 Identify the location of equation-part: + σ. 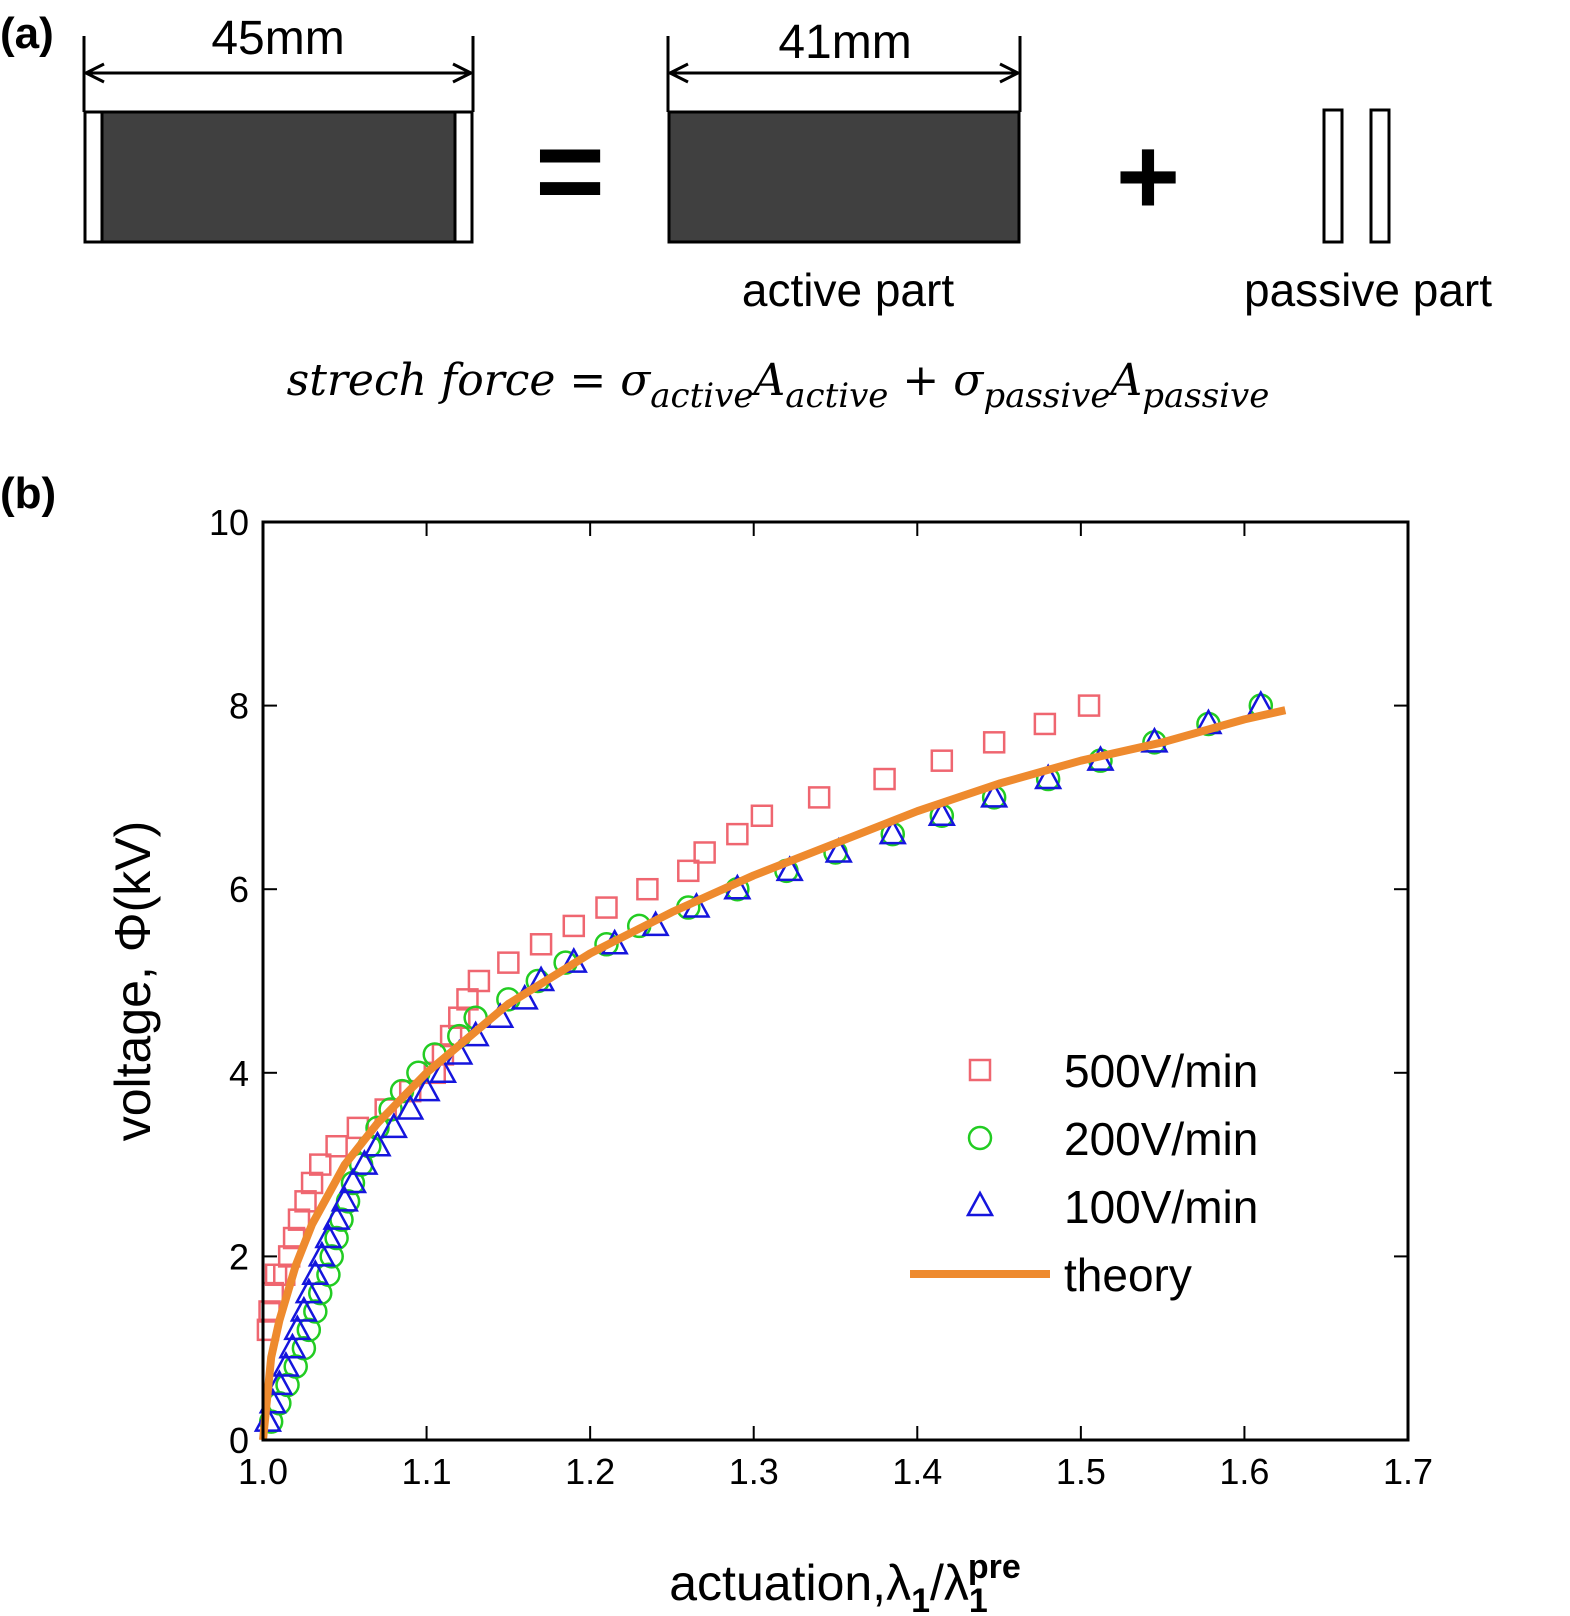
(936, 380).